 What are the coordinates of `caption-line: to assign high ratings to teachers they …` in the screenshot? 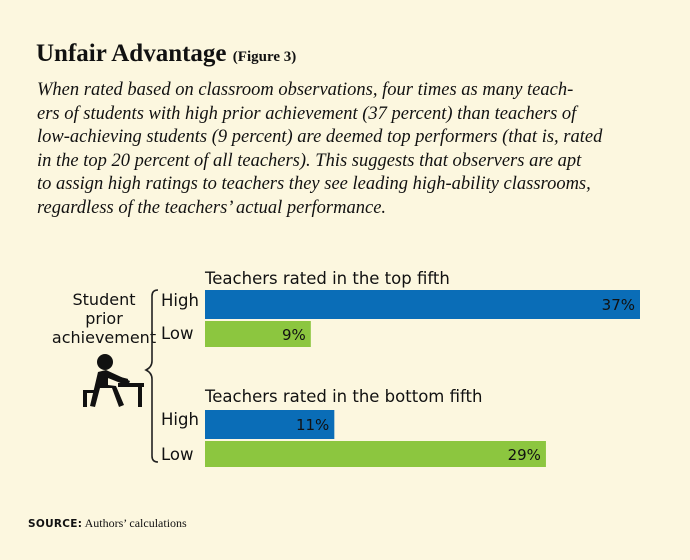 It's located at (314, 184).